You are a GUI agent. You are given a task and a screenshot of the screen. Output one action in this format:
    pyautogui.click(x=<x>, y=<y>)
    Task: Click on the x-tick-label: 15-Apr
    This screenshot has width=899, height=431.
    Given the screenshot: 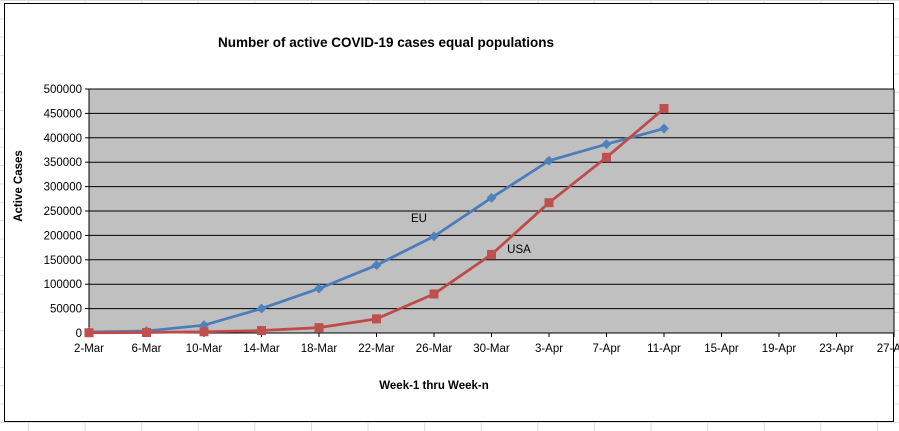 What is the action you would take?
    pyautogui.click(x=721, y=349)
    